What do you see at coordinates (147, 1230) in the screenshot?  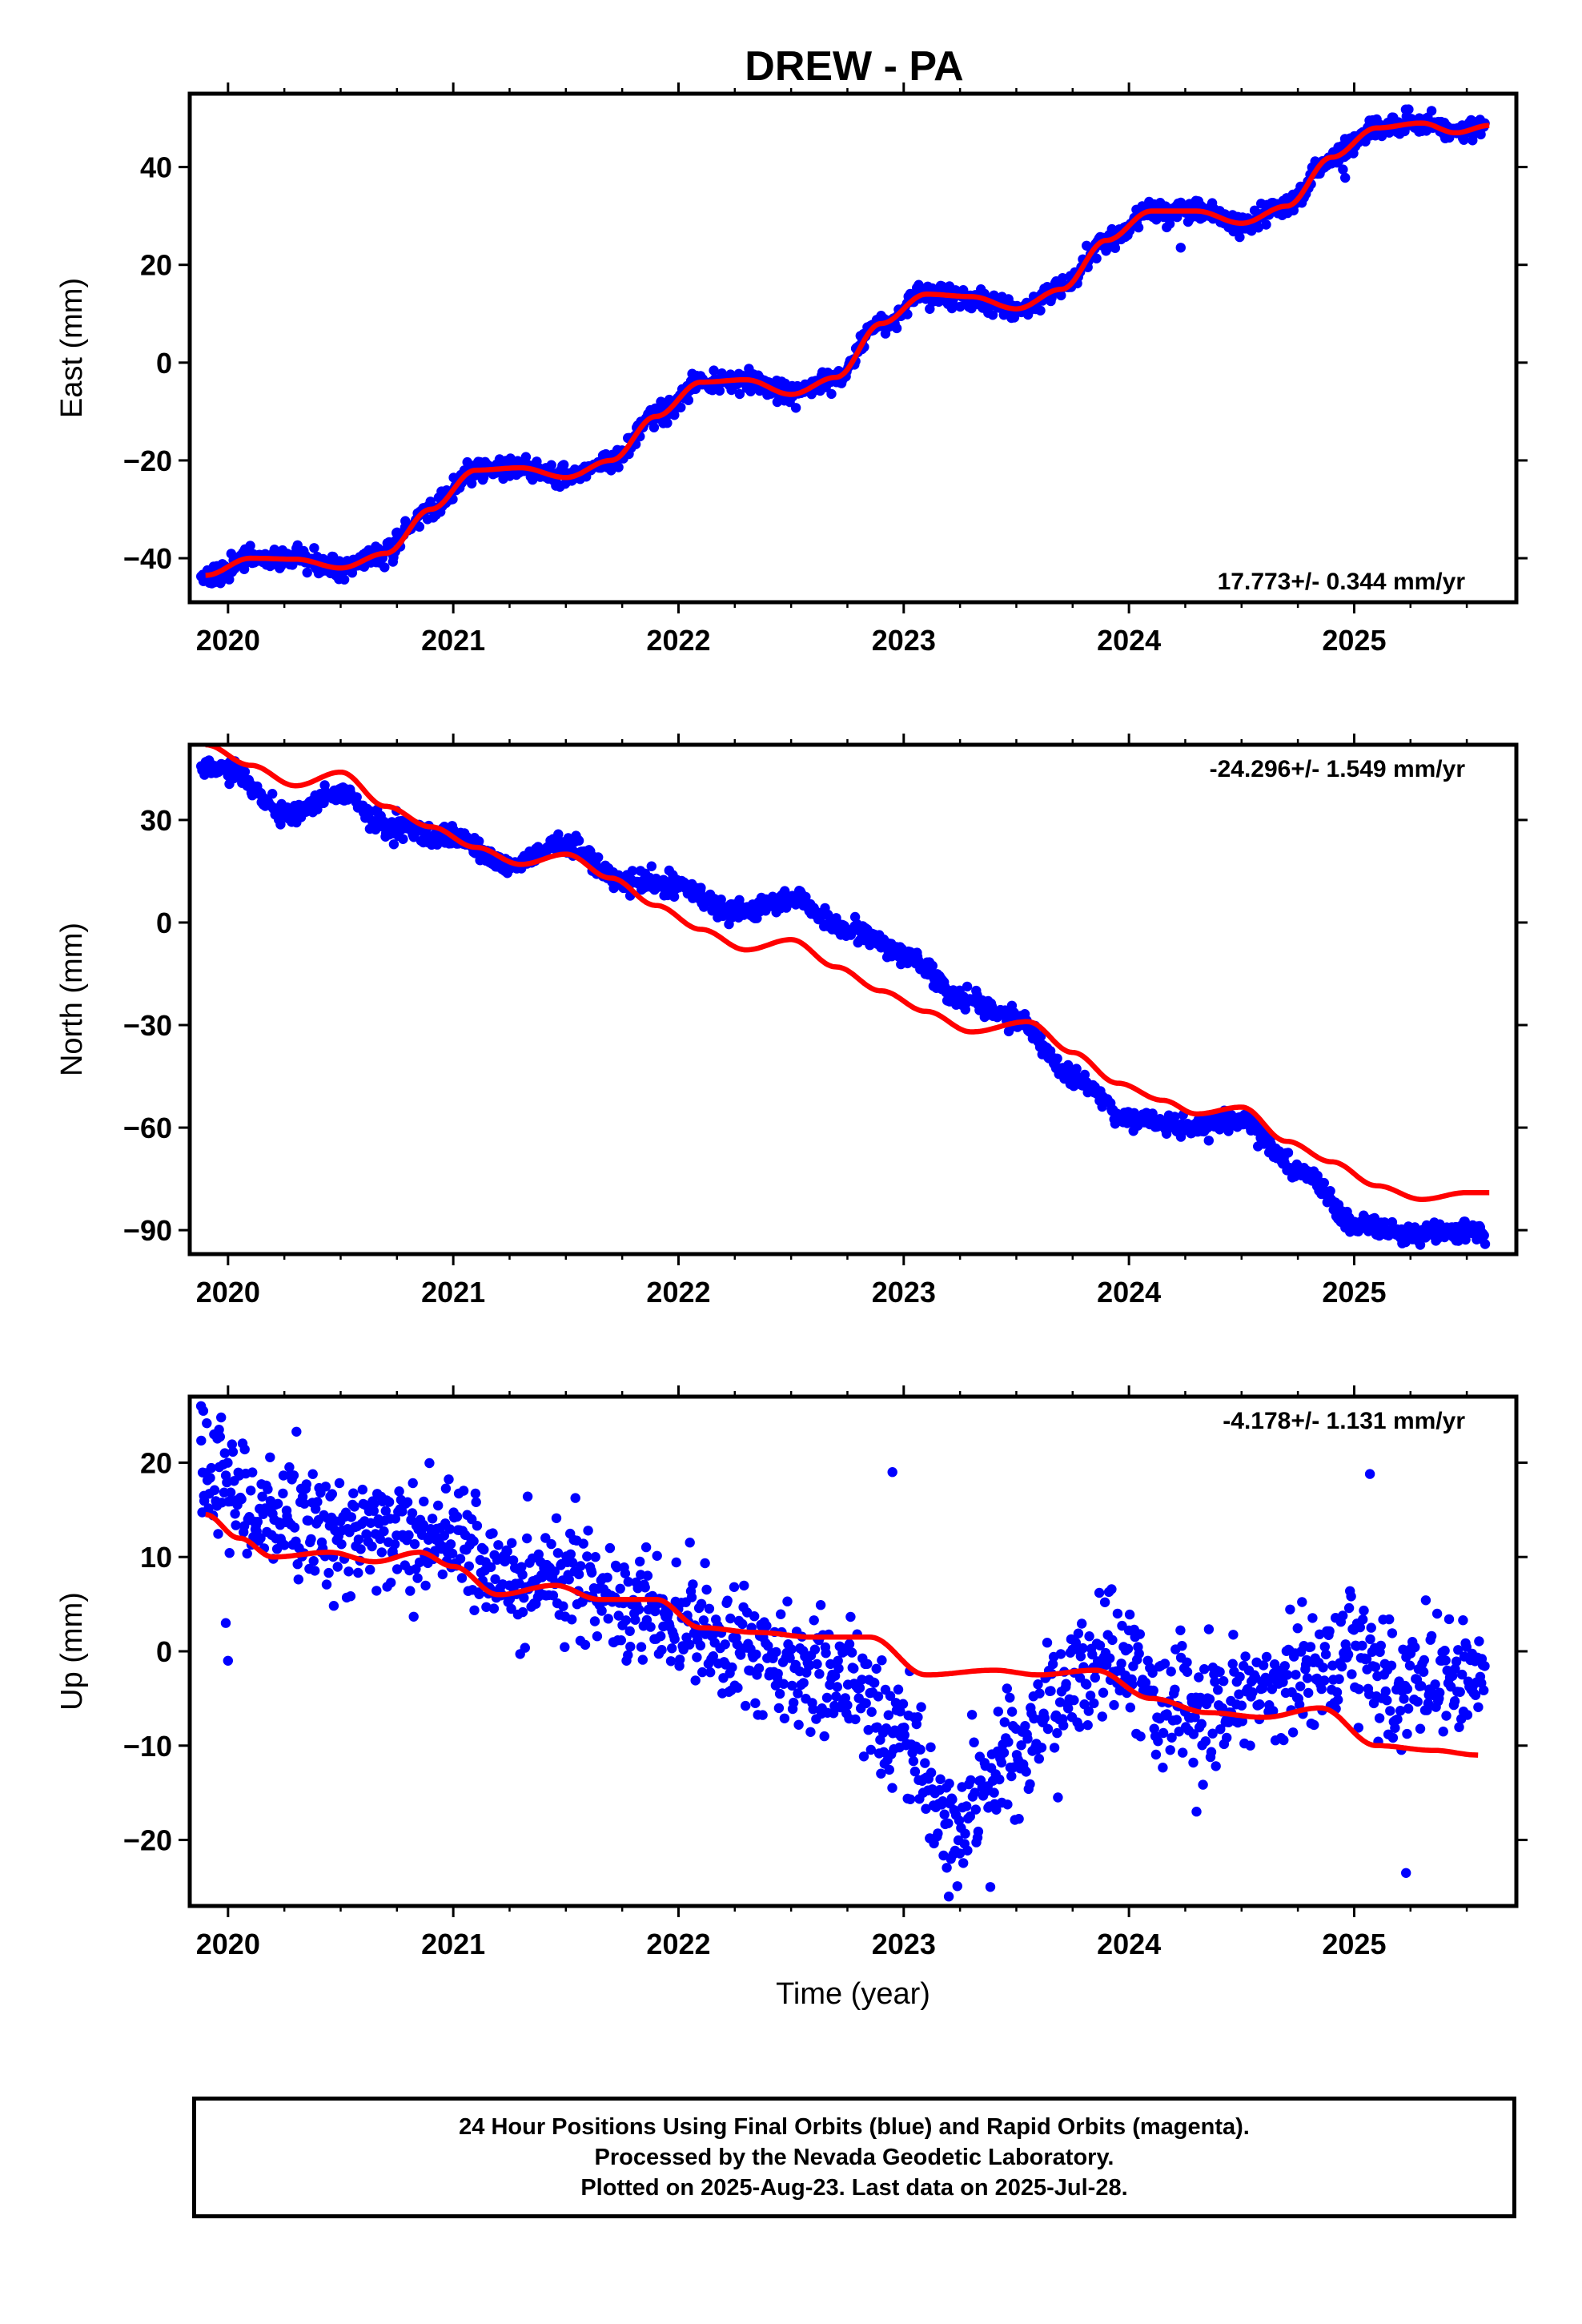 I see `north-y-tick-label: −90` at bounding box center [147, 1230].